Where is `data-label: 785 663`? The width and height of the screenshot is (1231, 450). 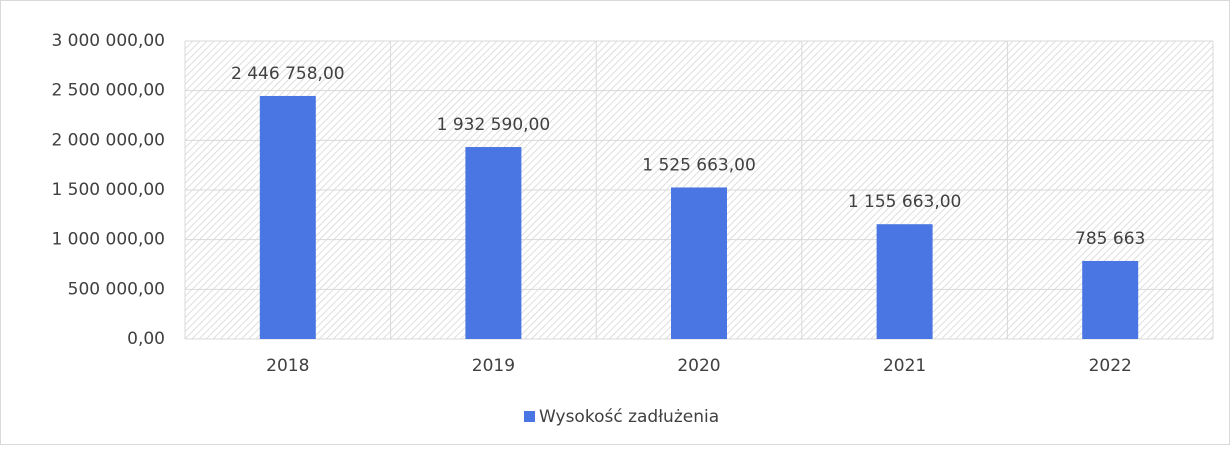 data-label: 785 663 is located at coordinates (1110, 239).